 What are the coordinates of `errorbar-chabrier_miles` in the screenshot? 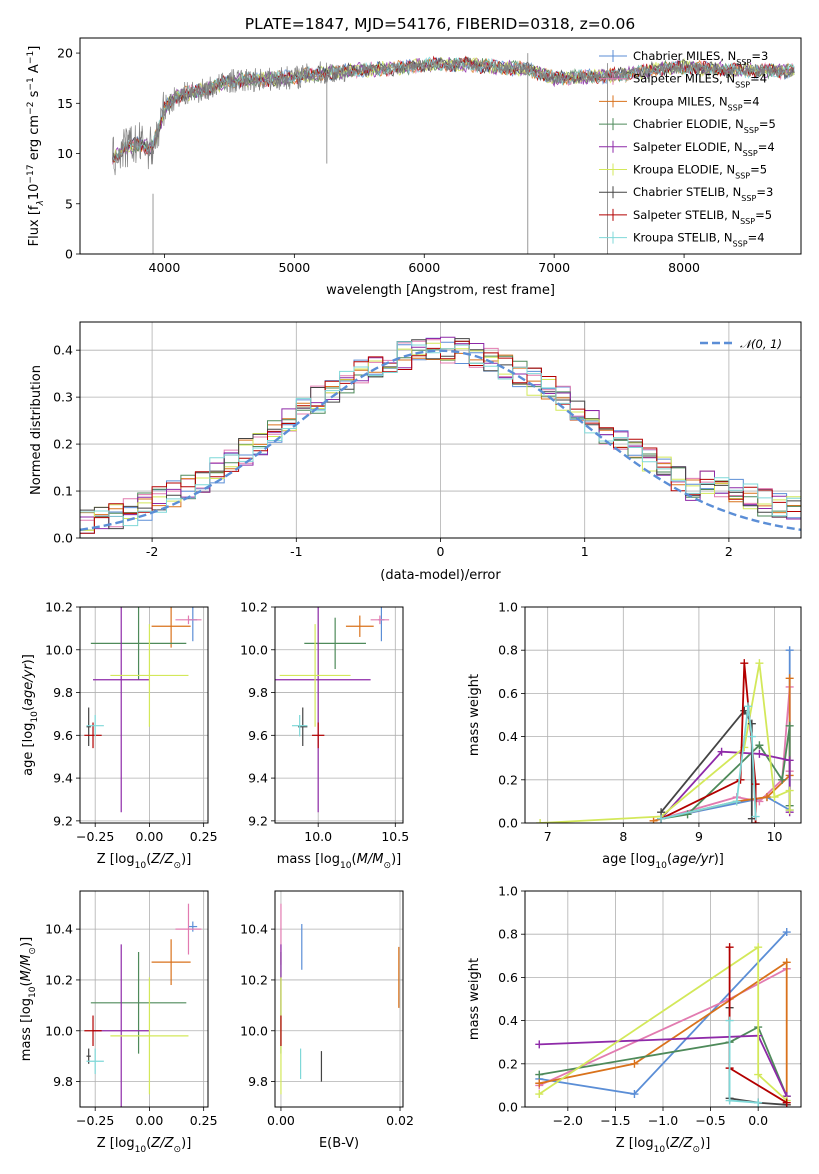 It's located at (193, 926).